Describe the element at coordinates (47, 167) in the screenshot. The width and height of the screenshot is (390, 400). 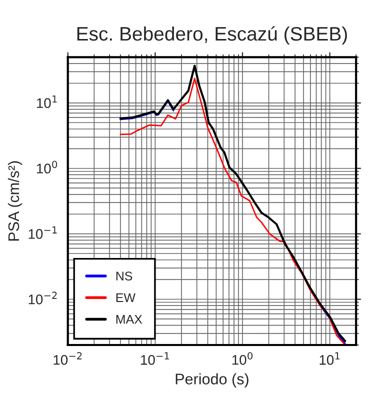
I see `y-tick-label: 10$^{0}$` at that location.